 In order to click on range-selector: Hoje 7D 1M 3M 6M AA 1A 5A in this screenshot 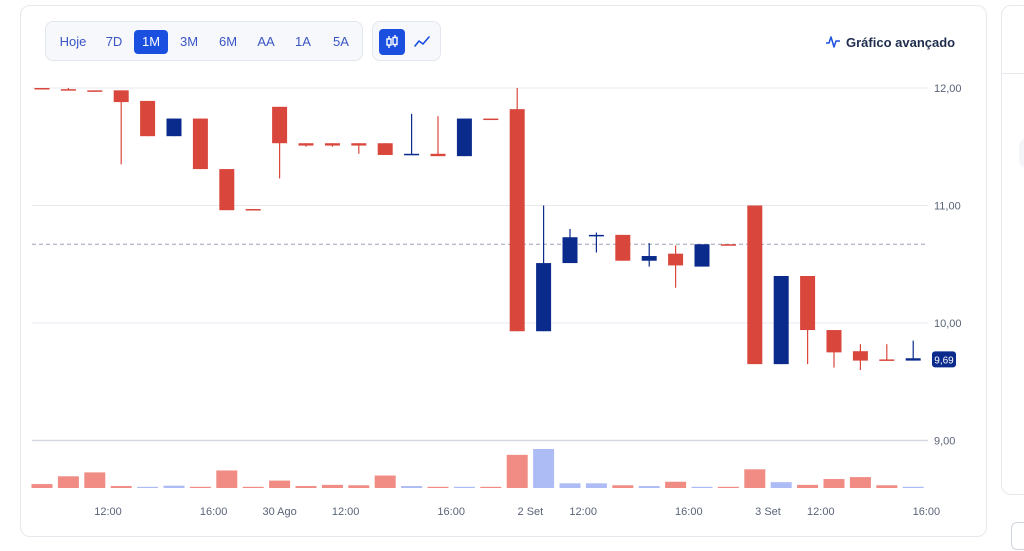, I will do `click(204, 41)`.